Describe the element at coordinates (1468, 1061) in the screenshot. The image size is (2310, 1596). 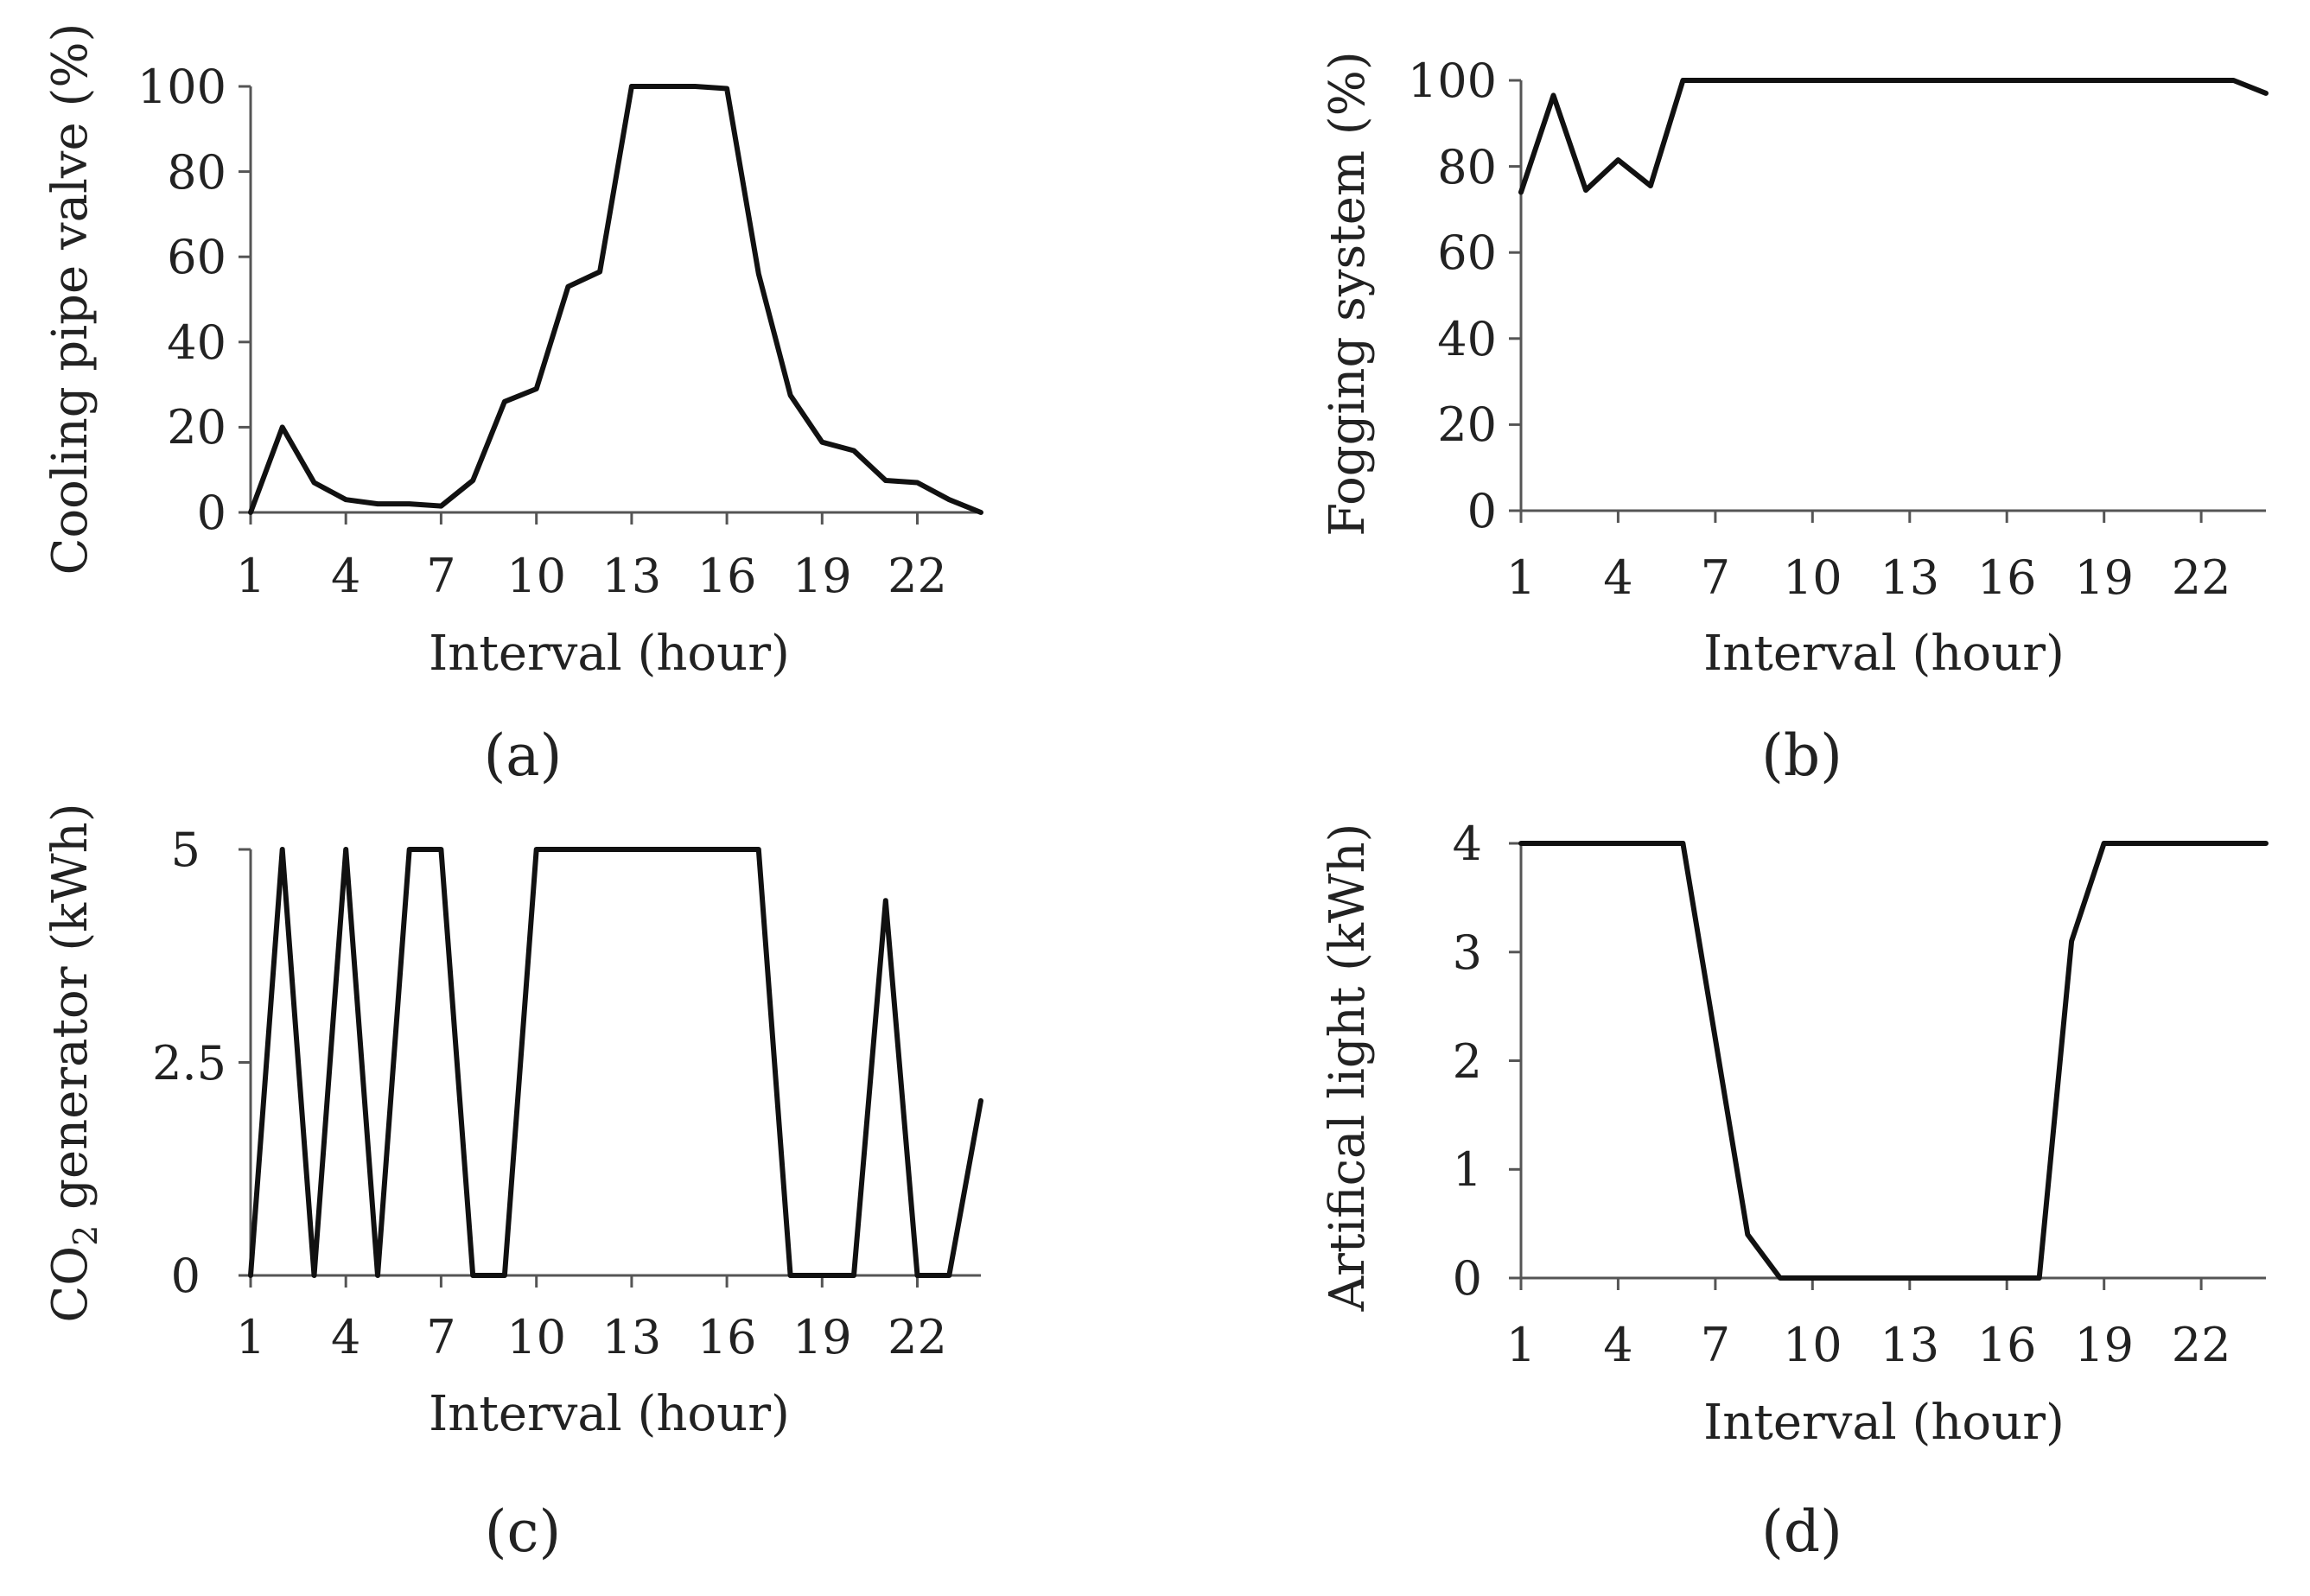
I see `y-tick-label: 2` at that location.